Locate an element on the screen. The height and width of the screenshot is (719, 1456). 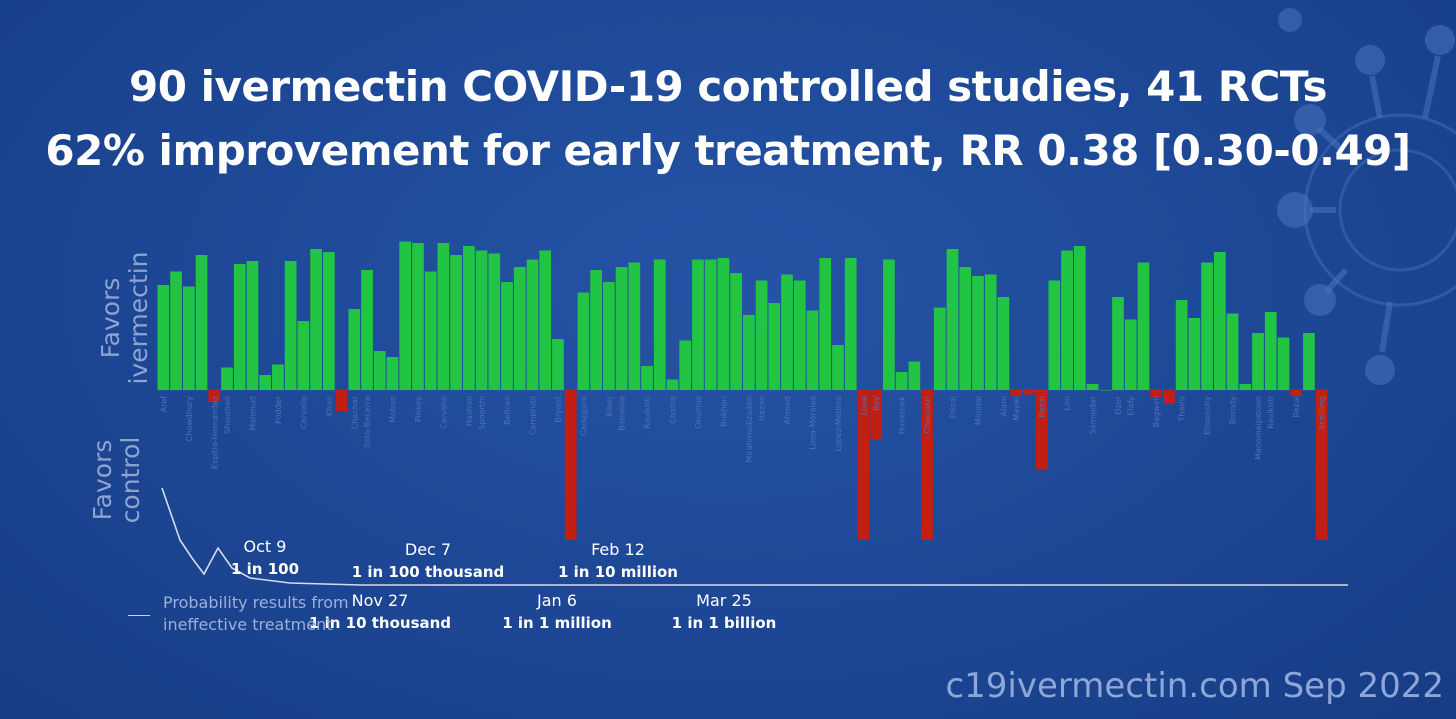
study-label: Chaccour is located at coordinates (927, 414).